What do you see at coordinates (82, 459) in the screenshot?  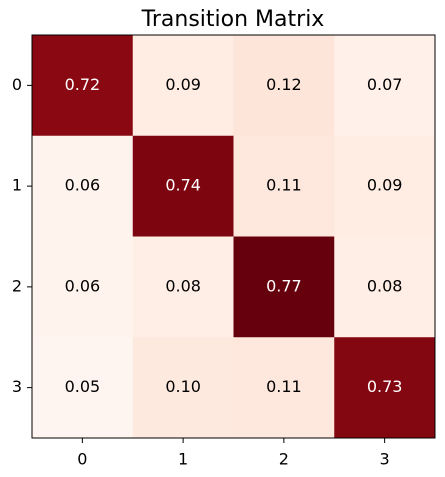 I see `x-tick-label: 0` at bounding box center [82, 459].